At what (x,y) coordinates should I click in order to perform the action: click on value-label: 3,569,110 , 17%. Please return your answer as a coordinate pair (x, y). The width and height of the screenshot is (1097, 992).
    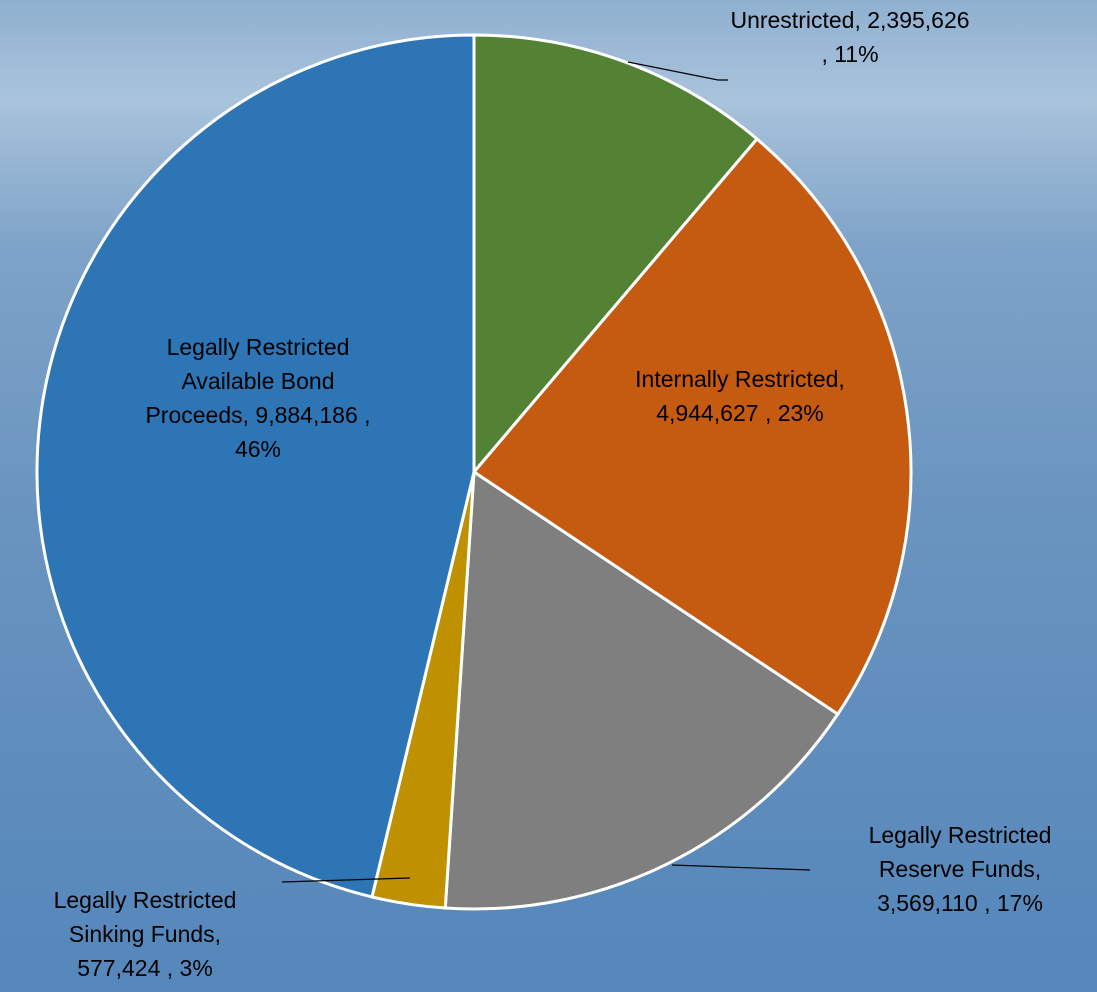
    Looking at the image, I should click on (960, 903).